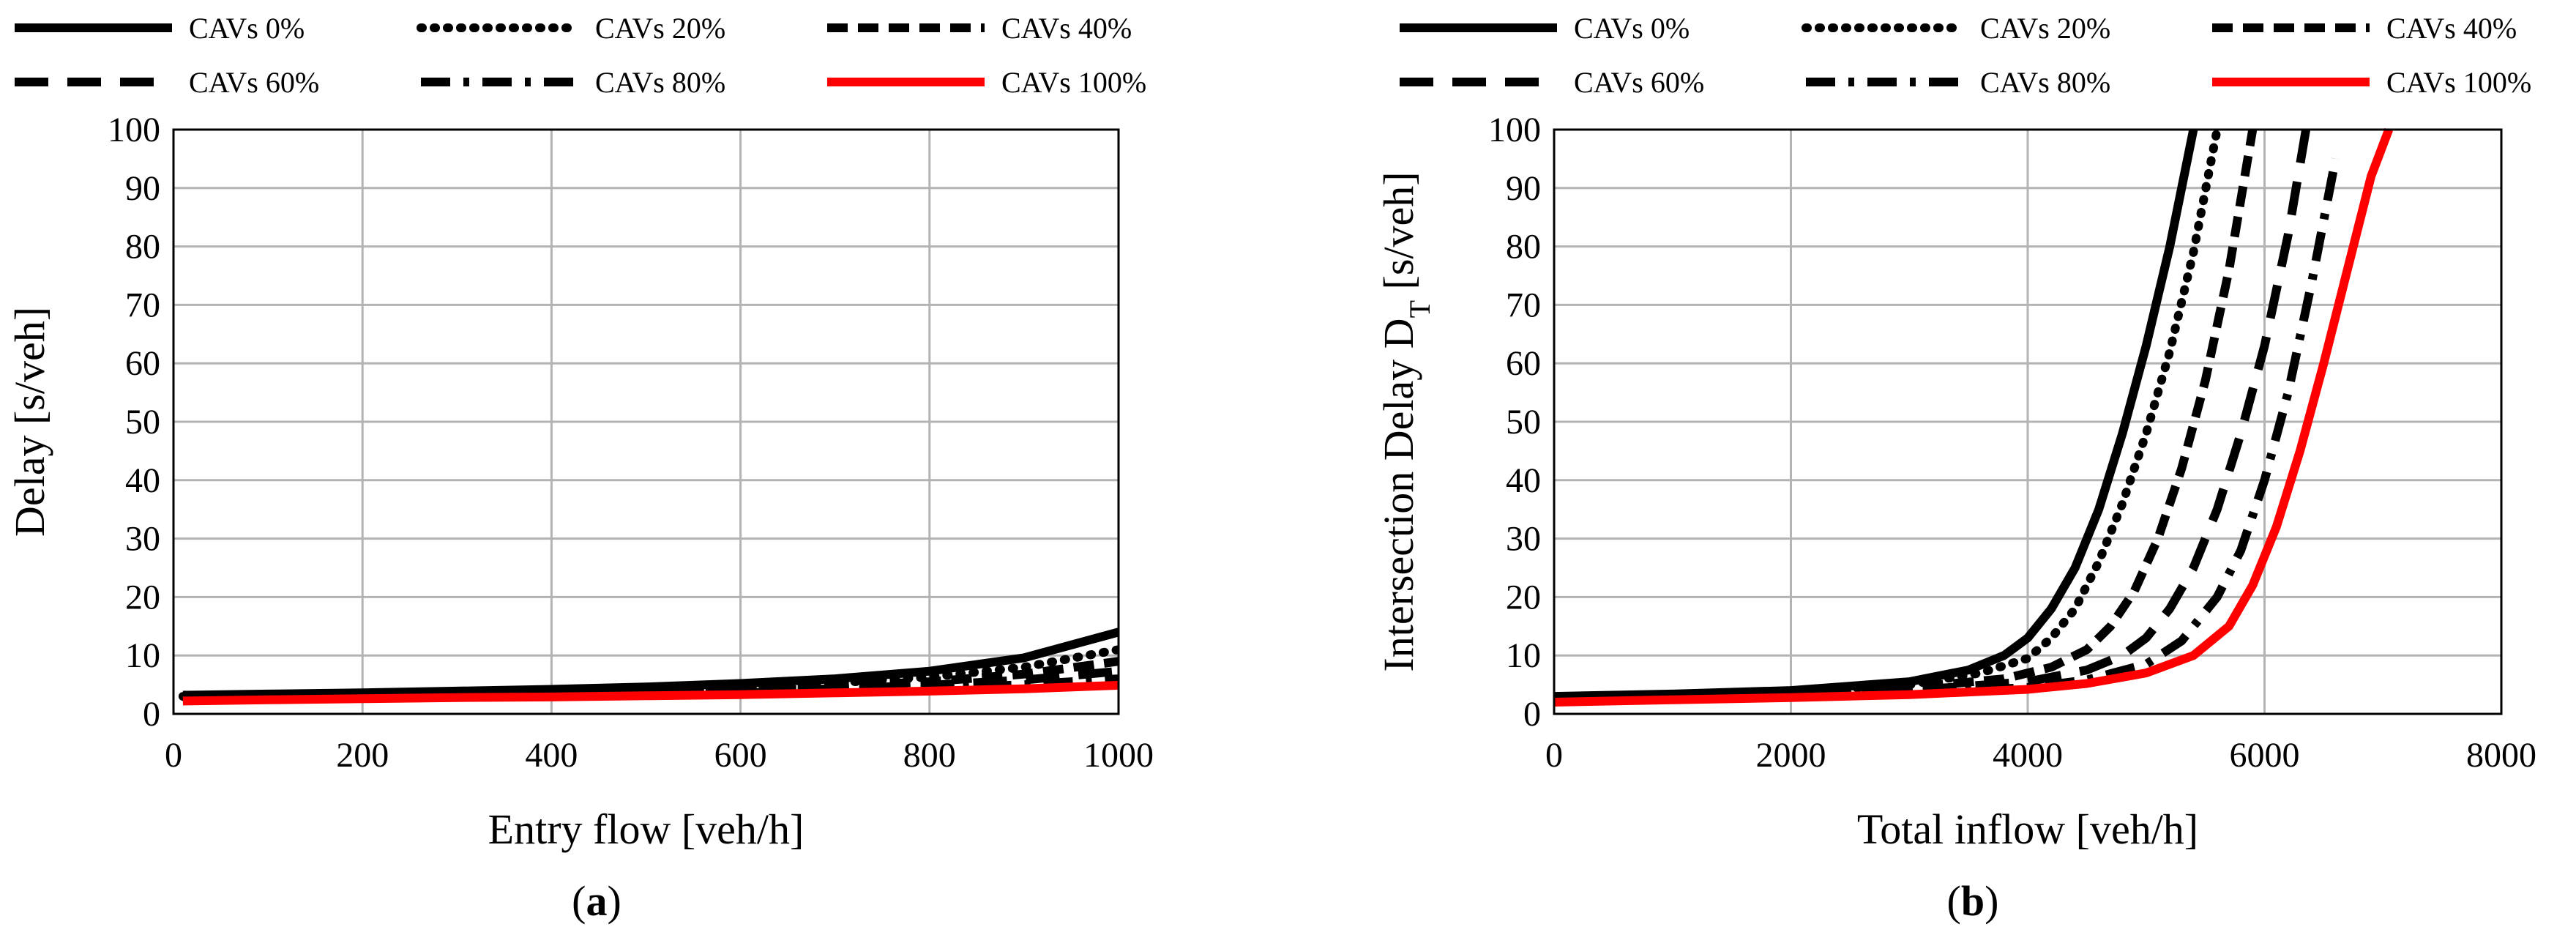  I want to click on y-axis-title: Intersection Delay DT [s/veh], so click(1405, 421).